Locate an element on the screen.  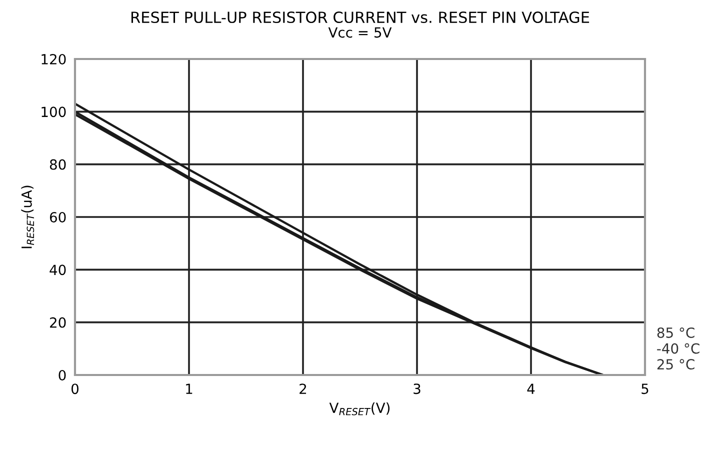
text: 85 °C is located at coordinates (675, 332).